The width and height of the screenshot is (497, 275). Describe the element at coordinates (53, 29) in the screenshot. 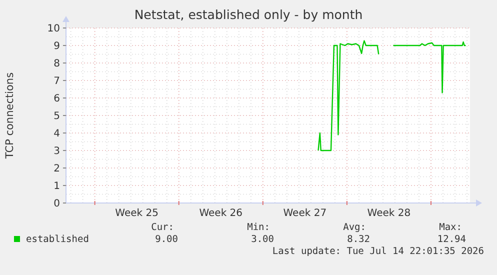

I see `y-tick-label: 10` at that location.